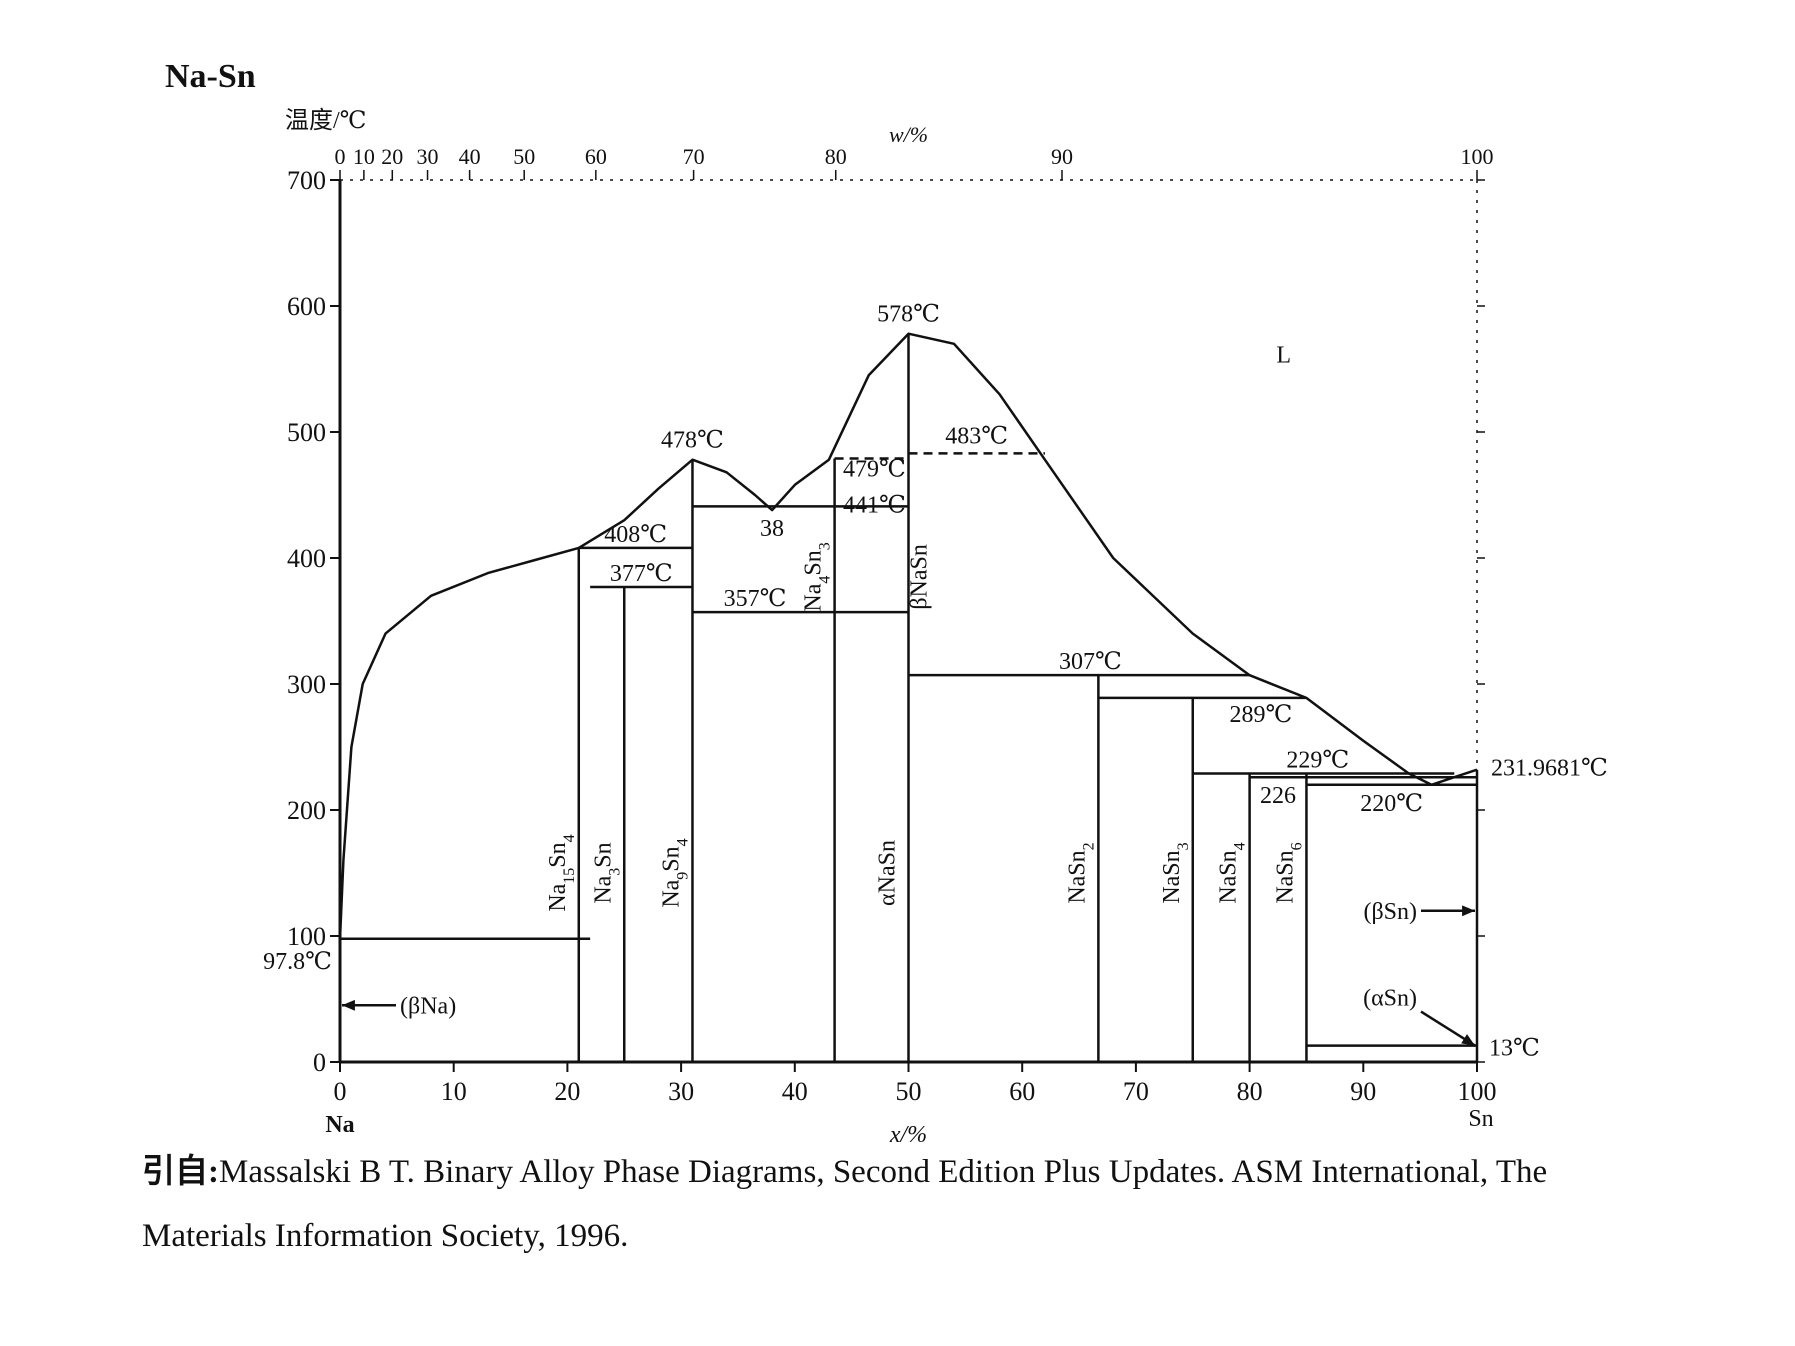 This screenshot has width=1795, height=1346. What do you see at coordinates (1468, 1040) in the screenshot?
I see `arrow-alpha-sn-head` at bounding box center [1468, 1040].